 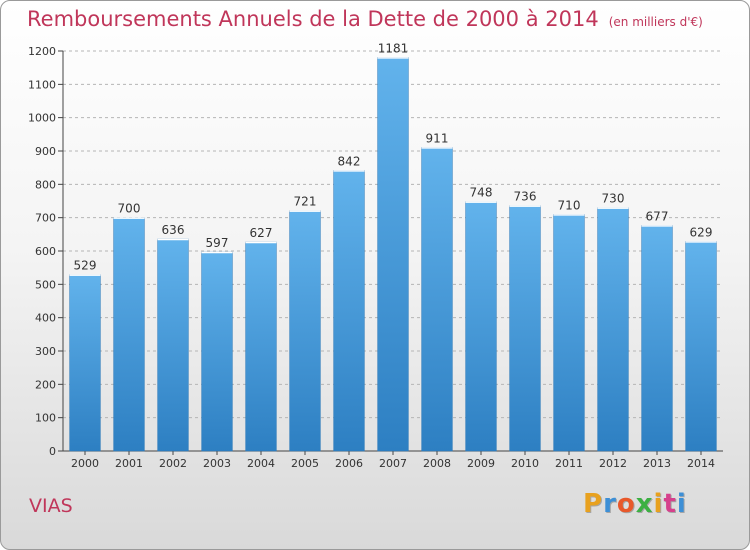 What do you see at coordinates (569, 463) in the screenshot?
I see `x-tick-label: 2011` at bounding box center [569, 463].